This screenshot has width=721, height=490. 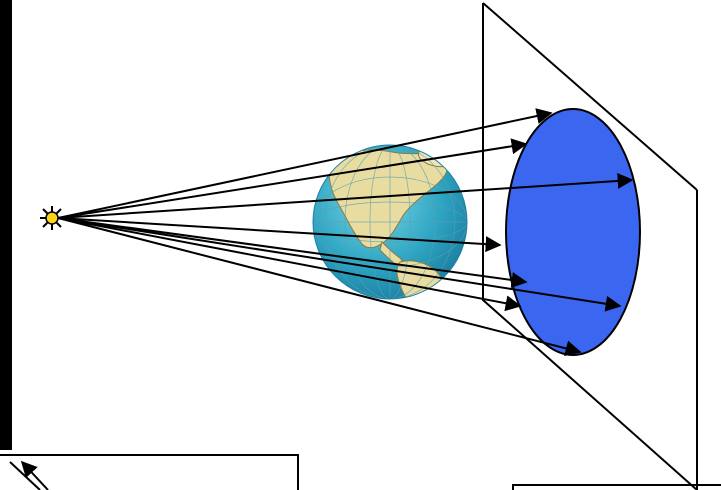 What do you see at coordinates (52, 218) in the screenshot?
I see `point-light-source-icon` at bounding box center [52, 218].